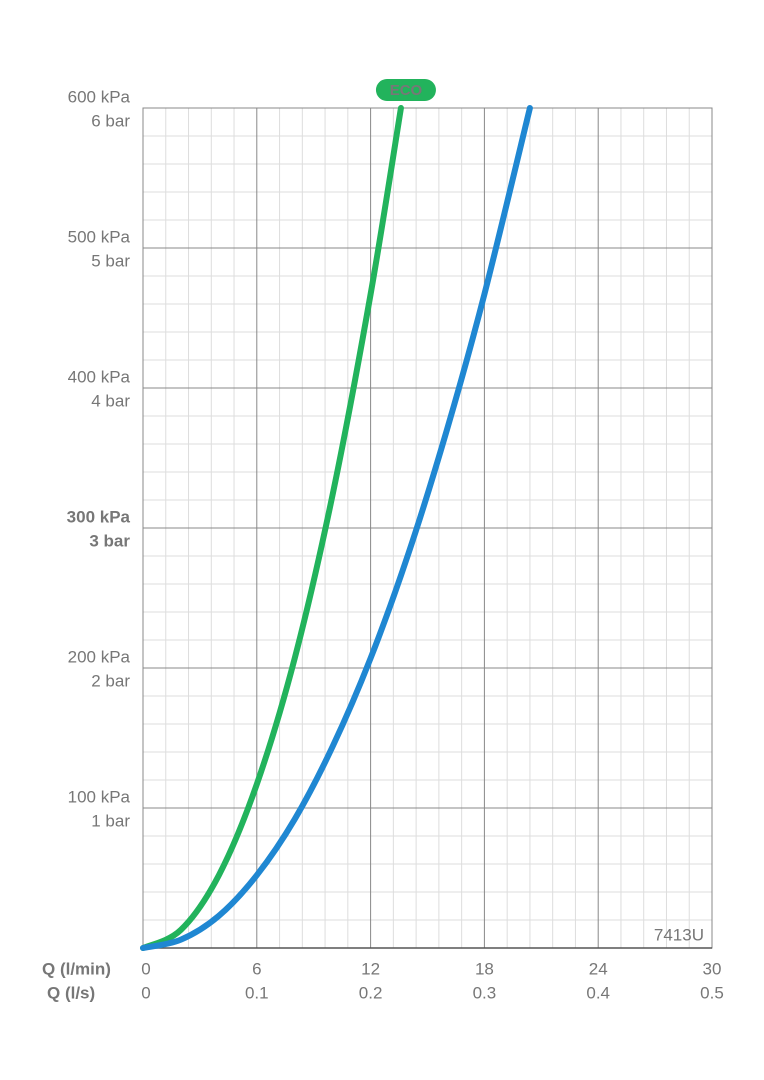  What do you see at coordinates (679, 934) in the screenshot?
I see `model-label: 7413U` at bounding box center [679, 934].